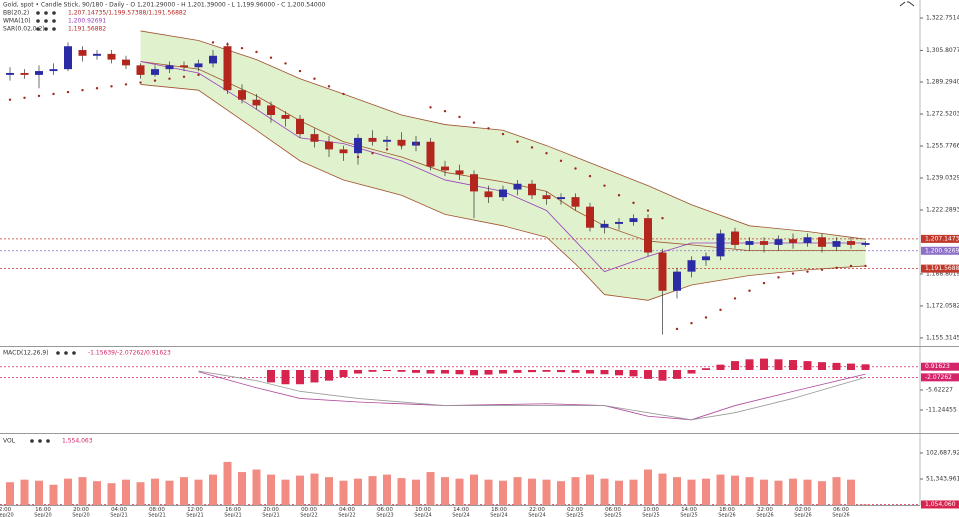 This screenshot has width=959, height=517. What do you see at coordinates (127, 13) in the screenshot?
I see `indicator-value: 1,207.14735/1,199.57388/1,191.56882` at bounding box center [127, 13].